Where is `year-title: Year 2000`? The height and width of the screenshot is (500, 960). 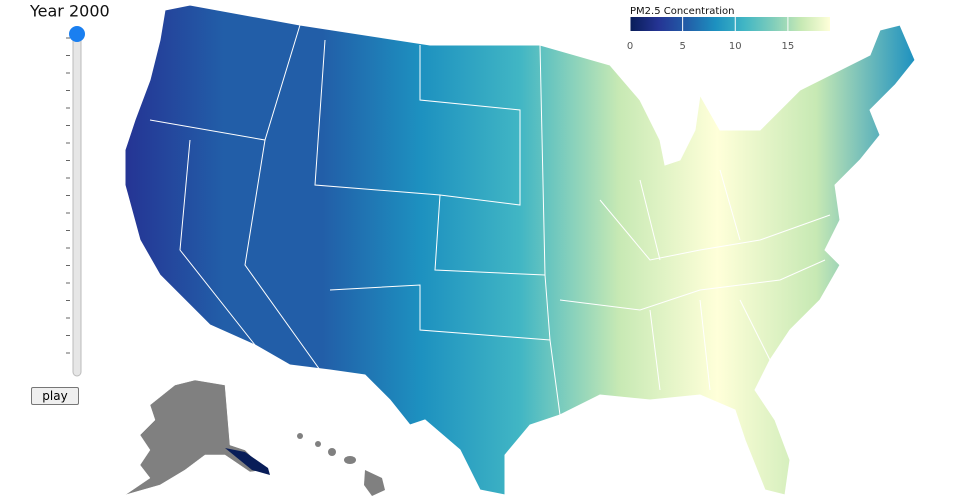 year-title: Year 2000 is located at coordinates (69, 11).